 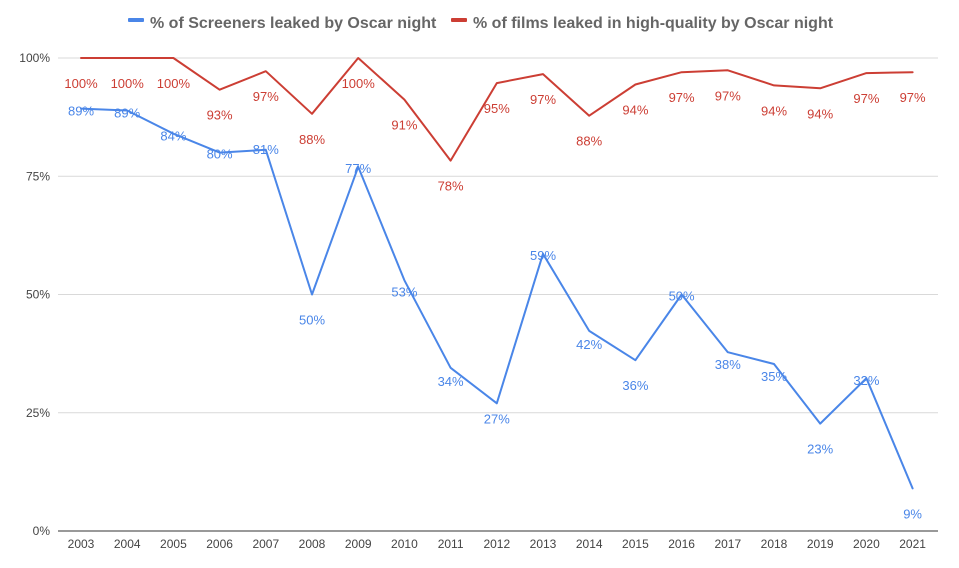 What do you see at coordinates (220, 154) in the screenshot?
I see `data-label-screeners: 80%` at bounding box center [220, 154].